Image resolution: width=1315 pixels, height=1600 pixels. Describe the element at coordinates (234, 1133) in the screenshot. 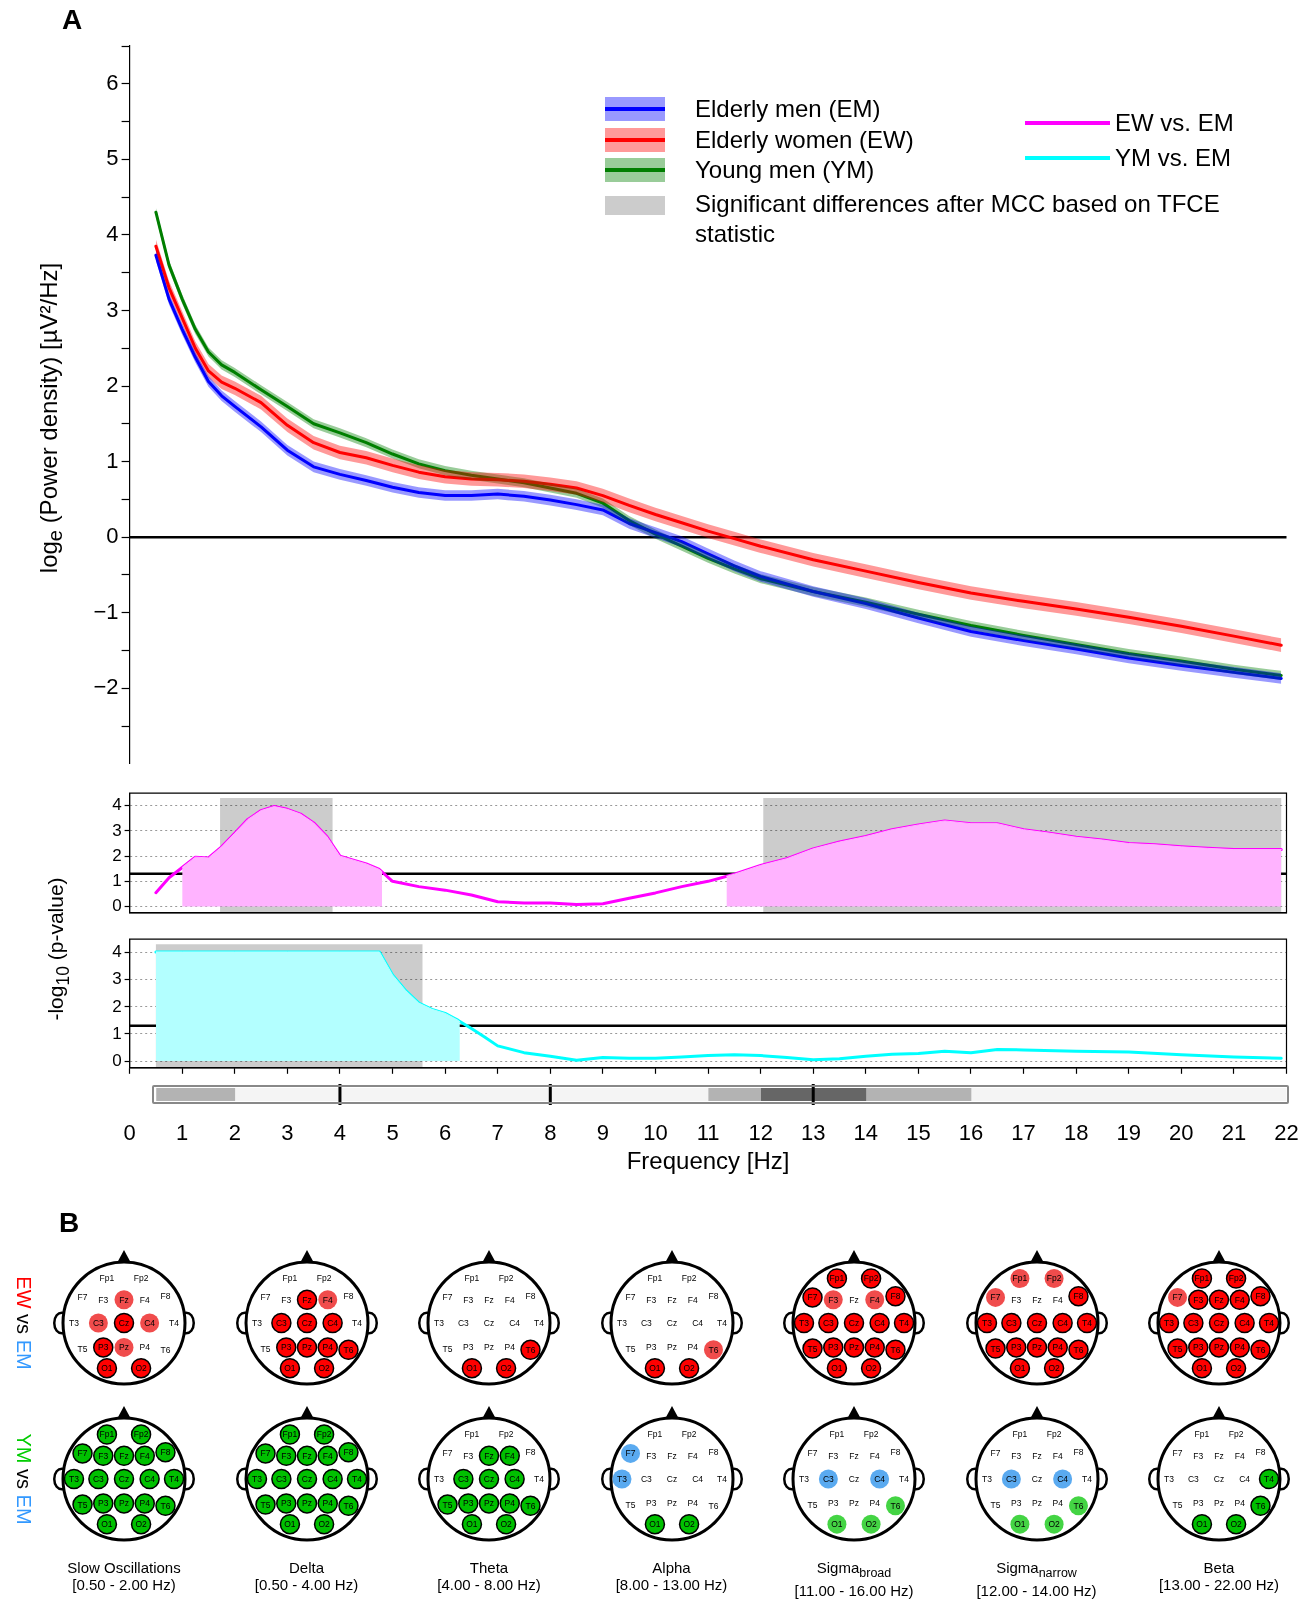

I see `x-tick-label: 2` at that location.